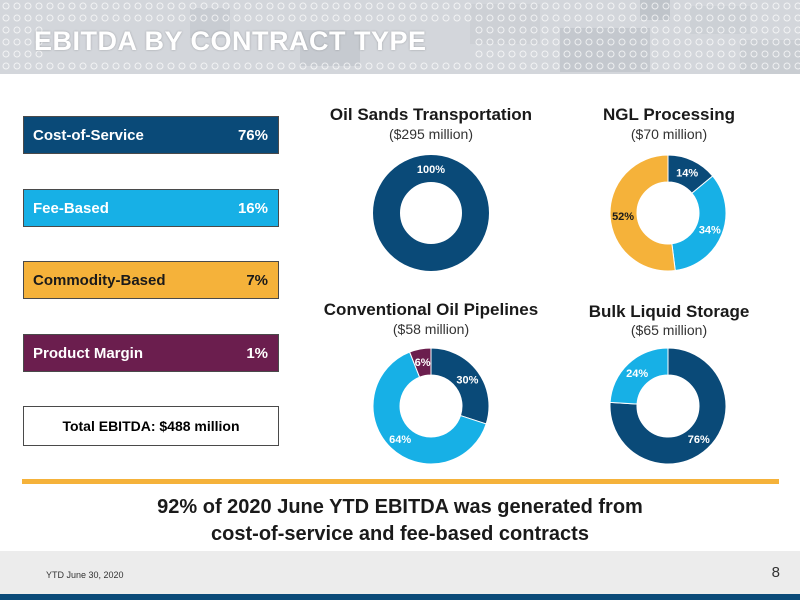 The image size is (800, 600). Describe the element at coordinates (669, 311) in the screenshot. I see `chart-title-bulk-storage: Bulk Liquid Storage` at that location.